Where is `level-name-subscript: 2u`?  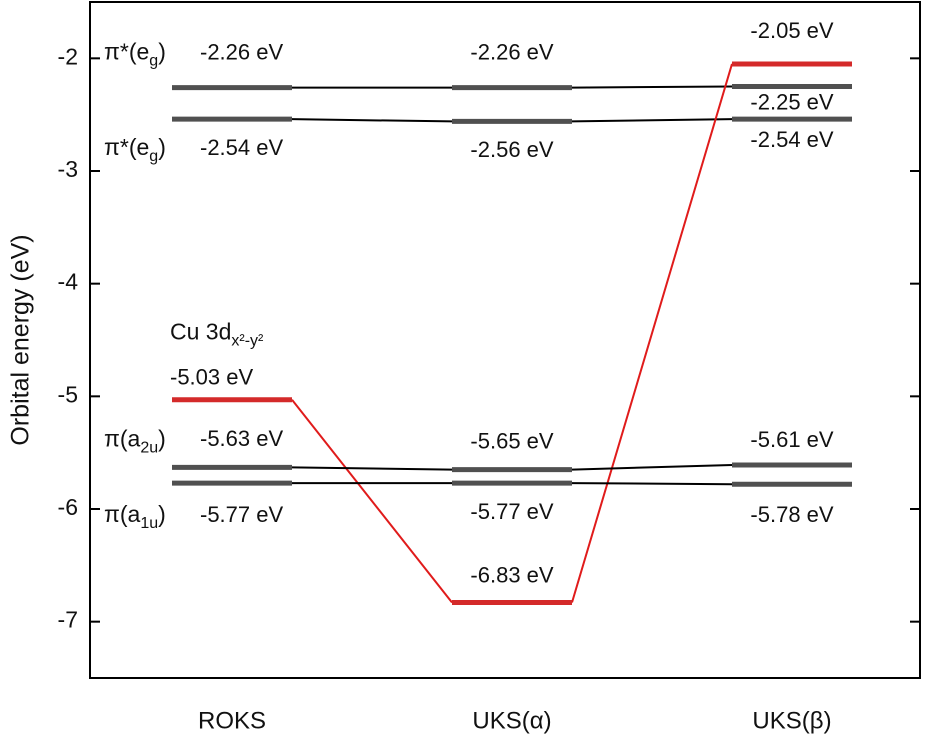
level-name-subscript: 2u is located at coordinates (149, 448).